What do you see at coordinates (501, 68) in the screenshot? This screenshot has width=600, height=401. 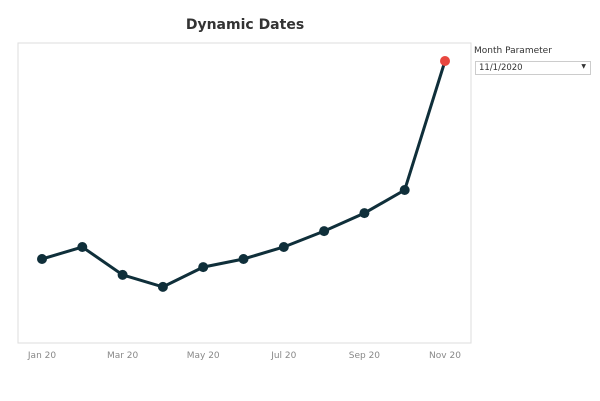 I see `month-parameter-value: 11/1/2020` at bounding box center [501, 68].